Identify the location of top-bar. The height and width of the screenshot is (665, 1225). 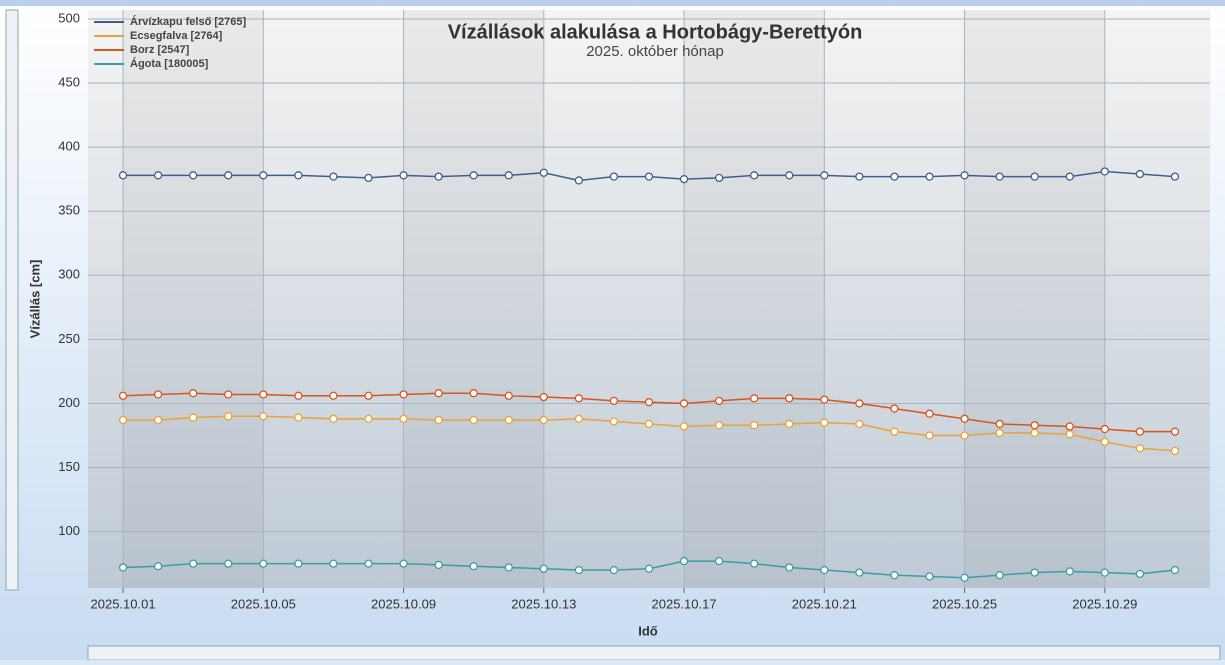
(612, 3).